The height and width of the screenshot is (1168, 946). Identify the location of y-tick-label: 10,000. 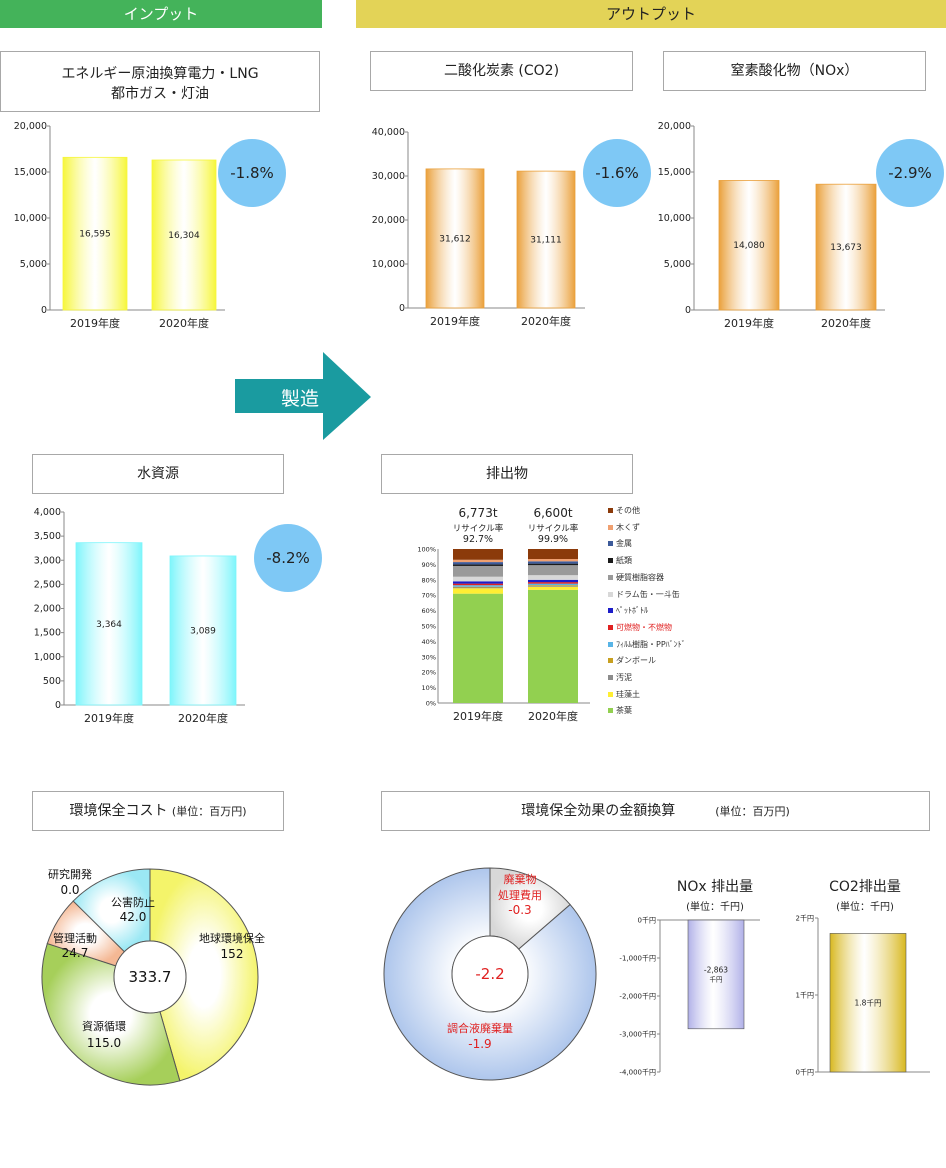
(674, 218).